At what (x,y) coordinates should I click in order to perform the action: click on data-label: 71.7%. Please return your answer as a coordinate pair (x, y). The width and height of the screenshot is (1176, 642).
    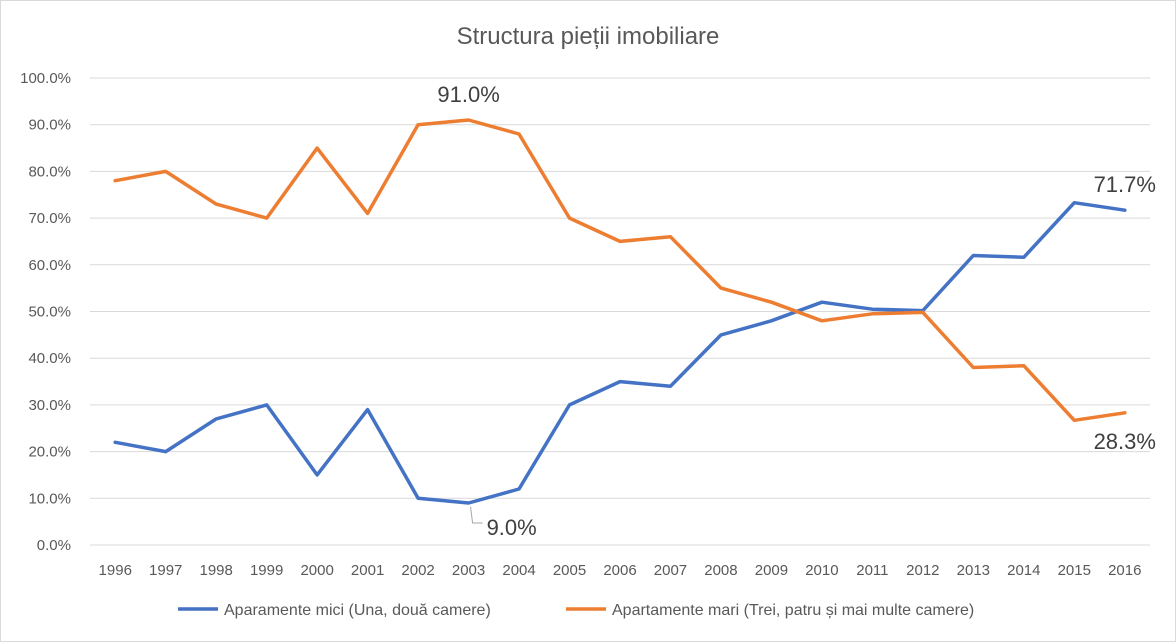
    Looking at the image, I should click on (1125, 184).